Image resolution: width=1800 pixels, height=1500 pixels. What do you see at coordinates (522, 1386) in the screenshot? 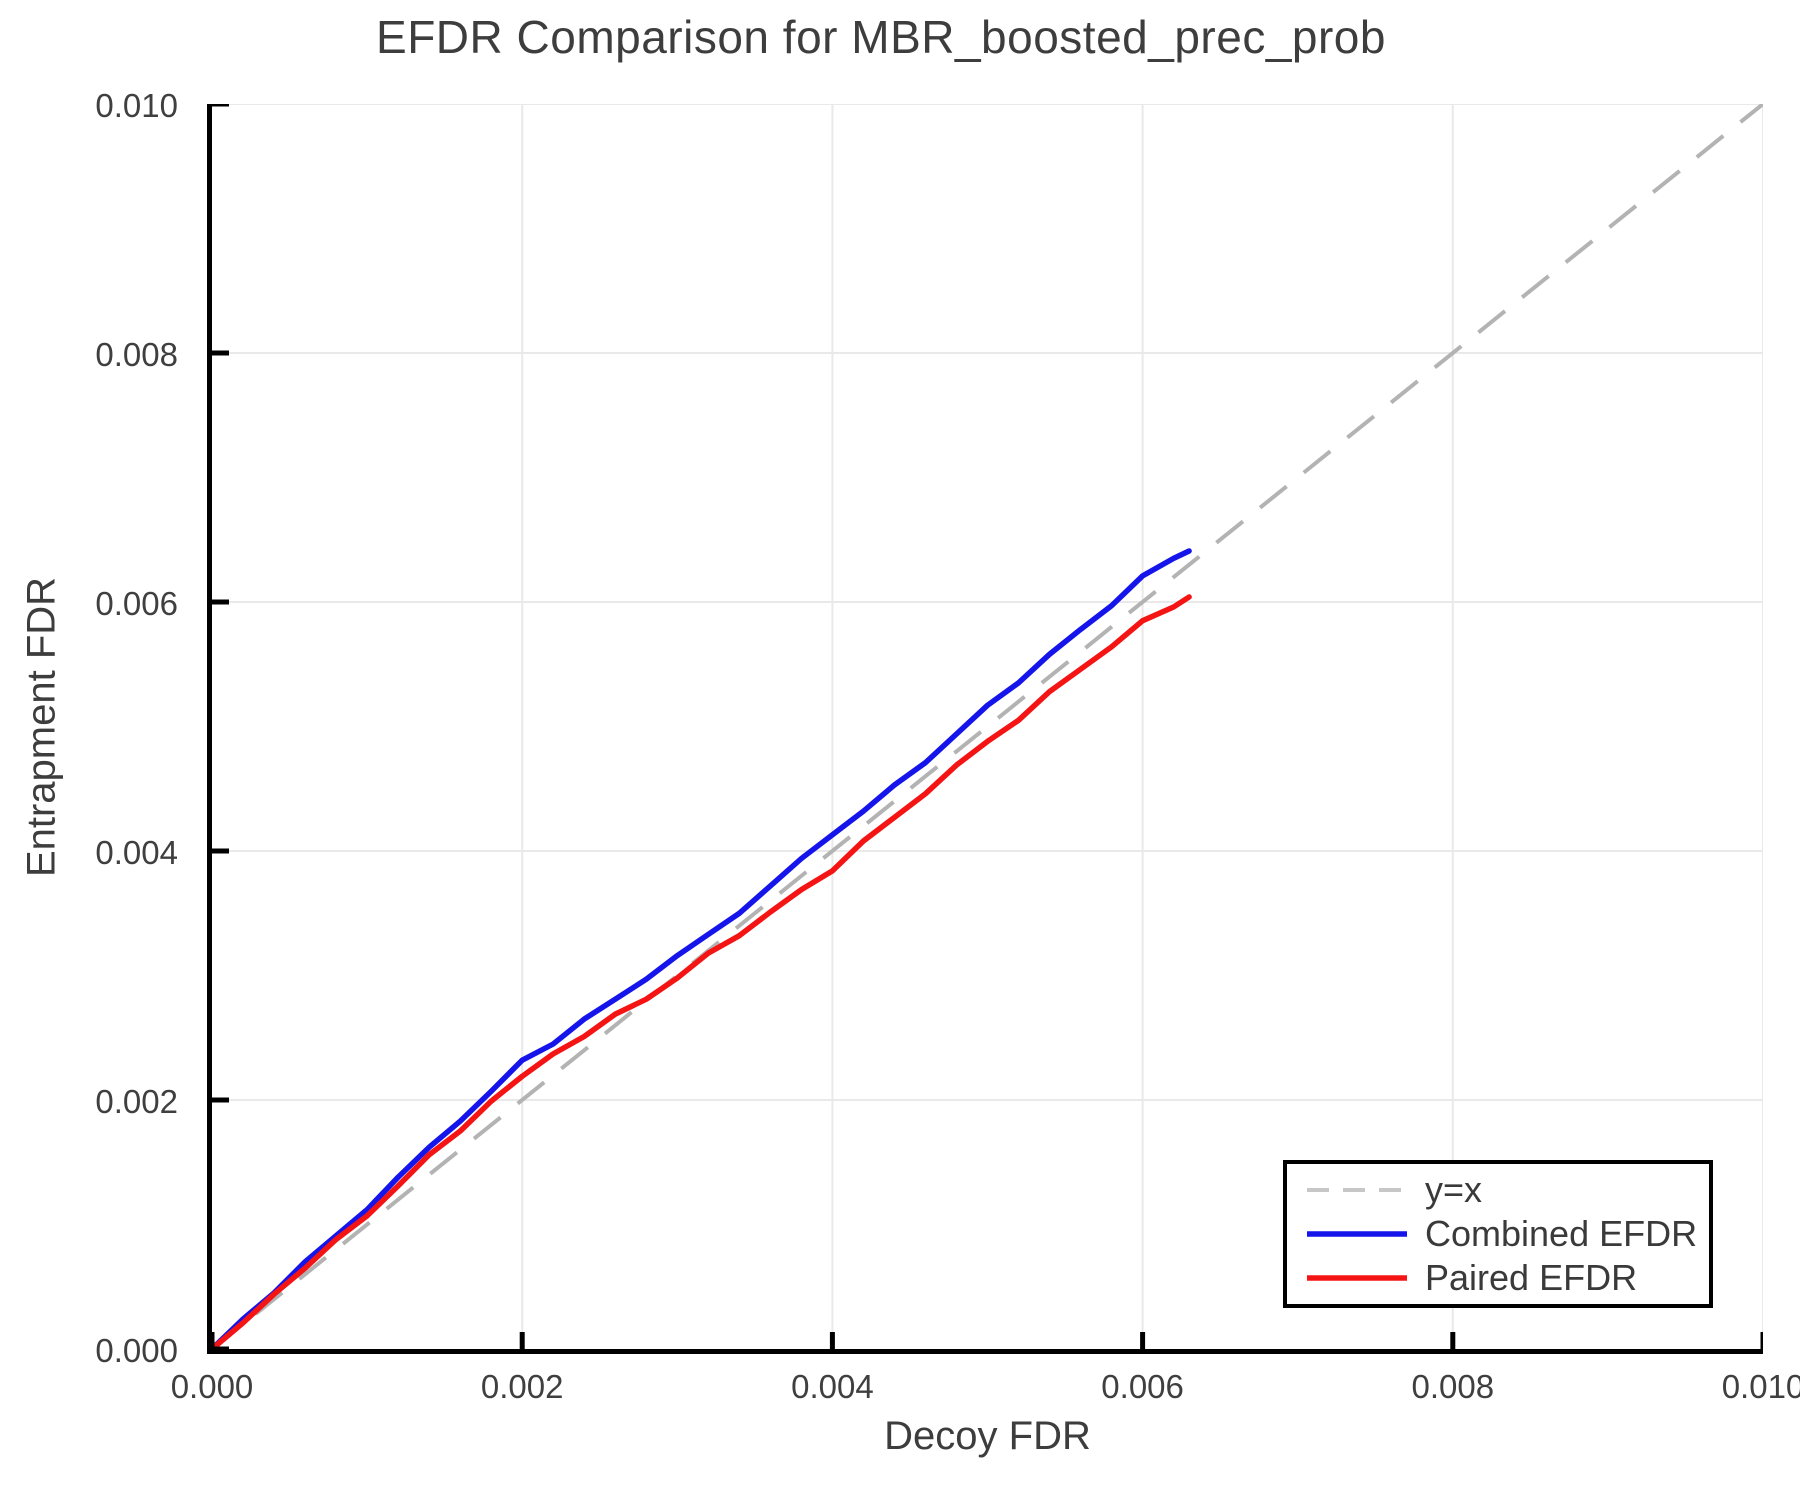
I see `x-tick-label: 0.002` at bounding box center [522, 1386].